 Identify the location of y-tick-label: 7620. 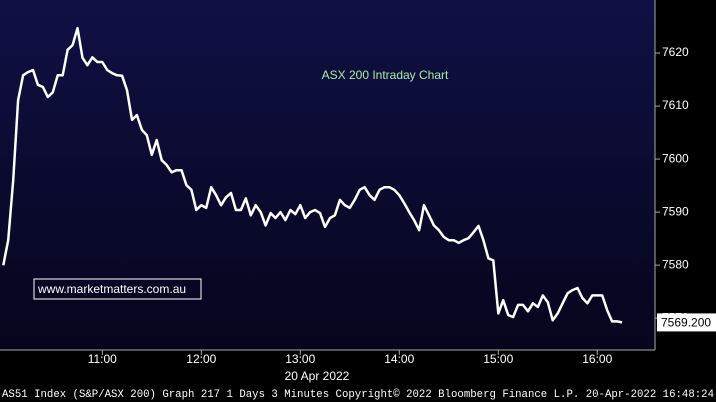
(675, 52).